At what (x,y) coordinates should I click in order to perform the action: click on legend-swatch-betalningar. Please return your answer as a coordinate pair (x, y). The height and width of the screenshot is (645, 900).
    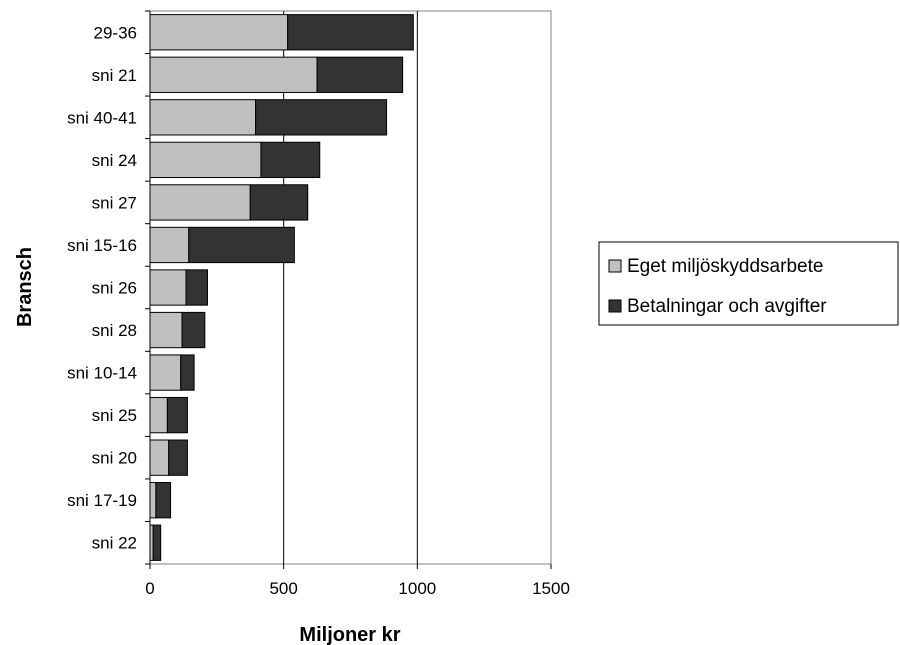
    Looking at the image, I should click on (615, 306).